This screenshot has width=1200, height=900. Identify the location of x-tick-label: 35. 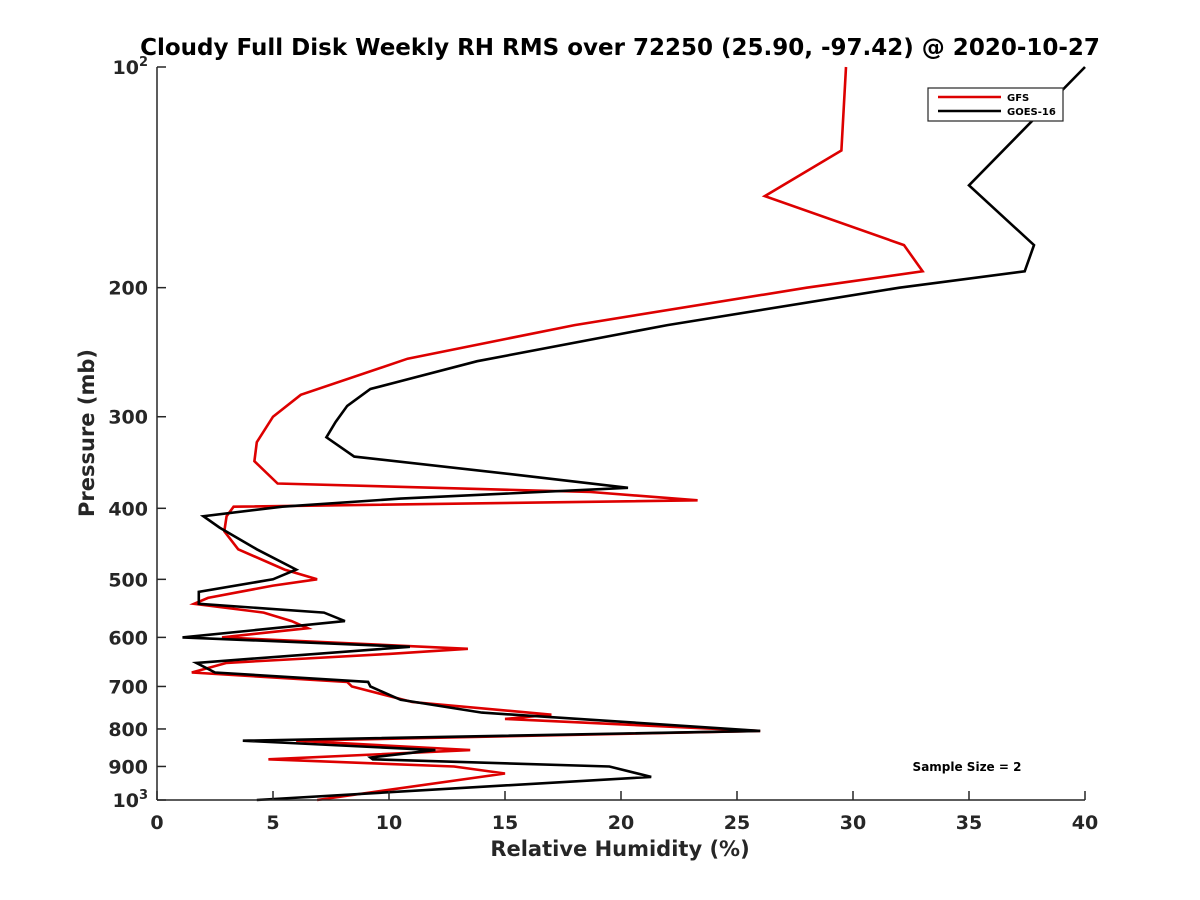
(969, 823).